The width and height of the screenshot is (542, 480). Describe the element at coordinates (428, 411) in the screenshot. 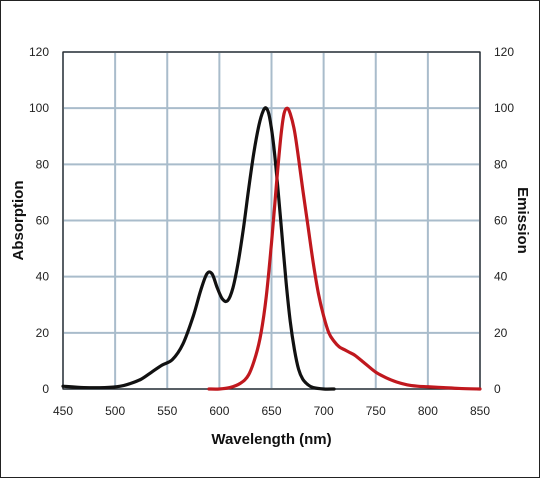

I see `x-tick-label: 800` at that location.